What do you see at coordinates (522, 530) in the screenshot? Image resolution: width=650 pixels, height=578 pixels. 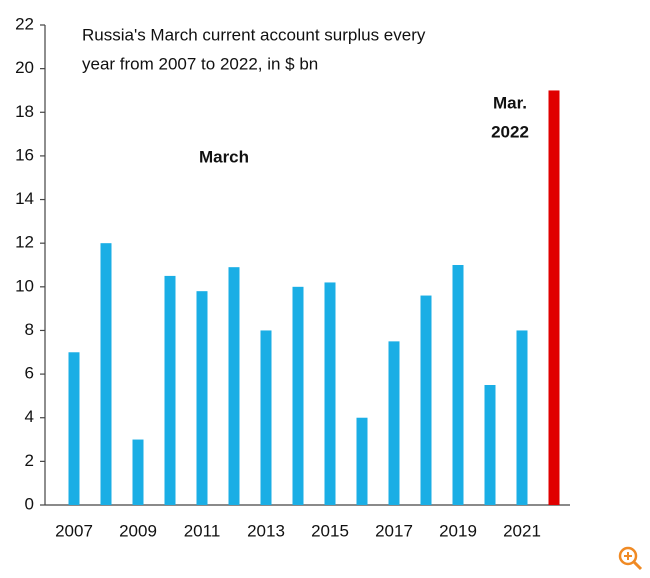 I see `x-tick-label: 2021` at bounding box center [522, 530].